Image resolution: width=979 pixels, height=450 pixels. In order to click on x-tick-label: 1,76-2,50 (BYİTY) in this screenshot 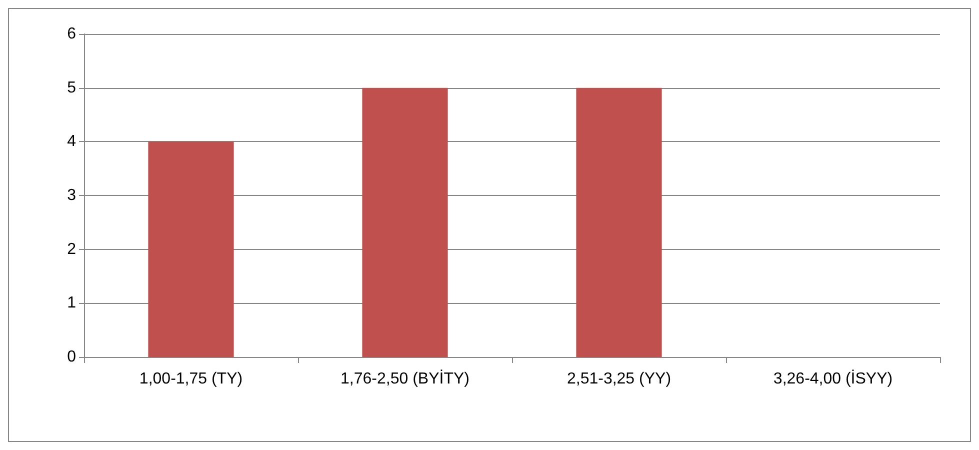, I will do `click(405, 379)`.